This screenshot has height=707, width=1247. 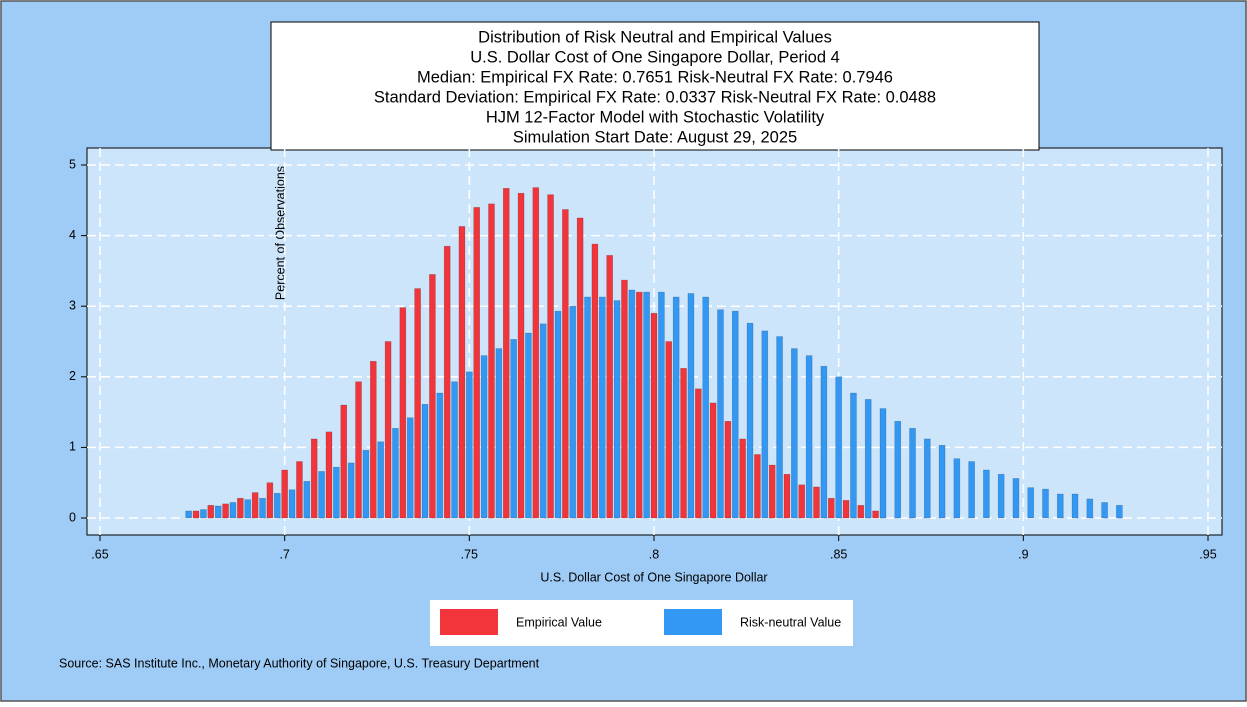 I want to click on x-tick-label: .75, so click(x=469, y=554).